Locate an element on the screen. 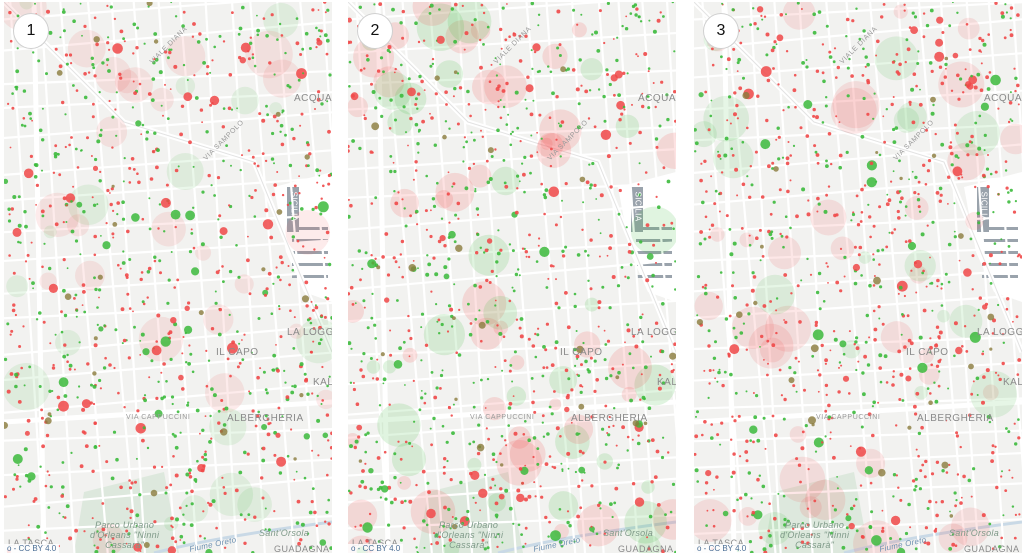 The width and height of the screenshot is (1024, 557). panel-number-badge: 3 is located at coordinates (721, 31).